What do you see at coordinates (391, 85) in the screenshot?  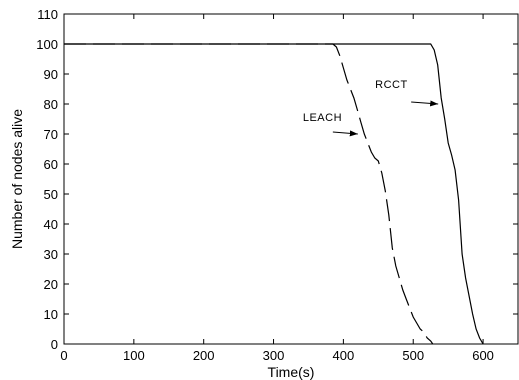 I see `annotation-label-rcct: RCCT` at bounding box center [391, 85].